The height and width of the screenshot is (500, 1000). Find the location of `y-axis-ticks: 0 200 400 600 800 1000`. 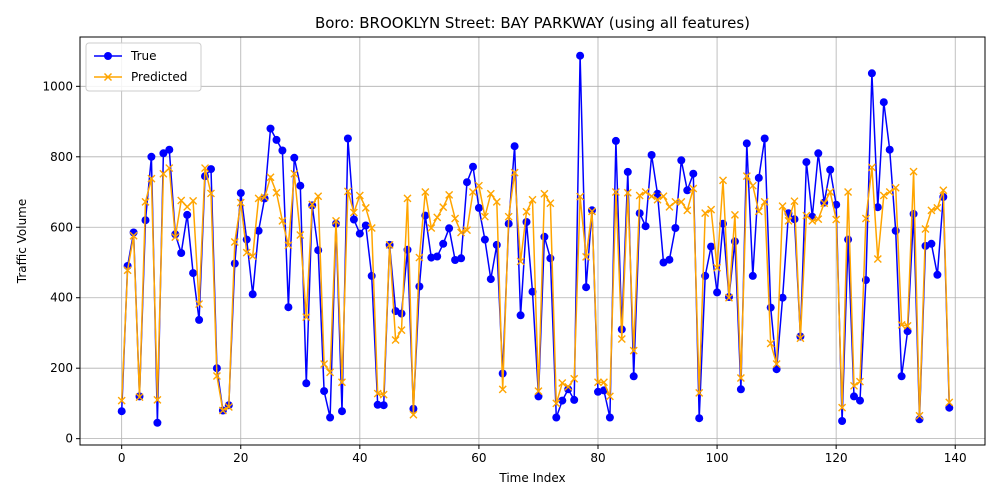

y-axis-ticks: 0 200 400 600 800 1000 is located at coordinates (61, 262).